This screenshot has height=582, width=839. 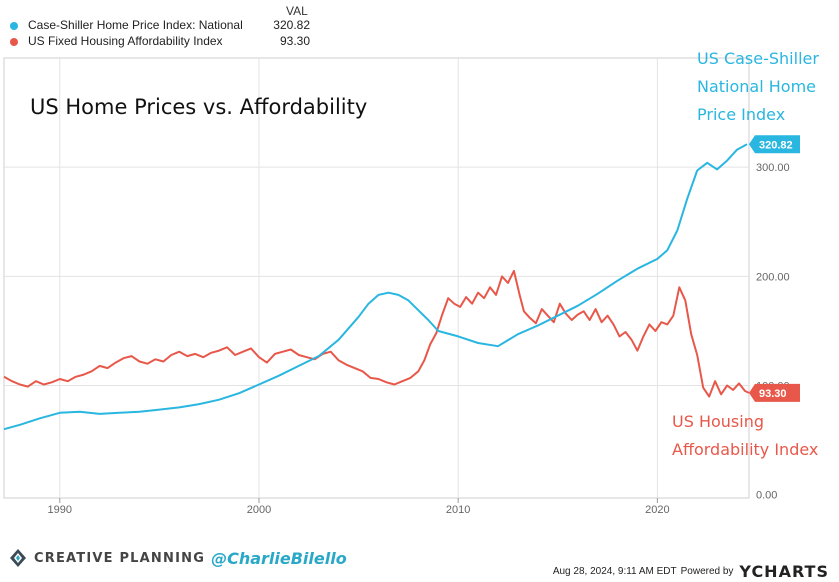 I want to click on chart-title: US Home Prices vs. Affordability, so click(x=198, y=107).